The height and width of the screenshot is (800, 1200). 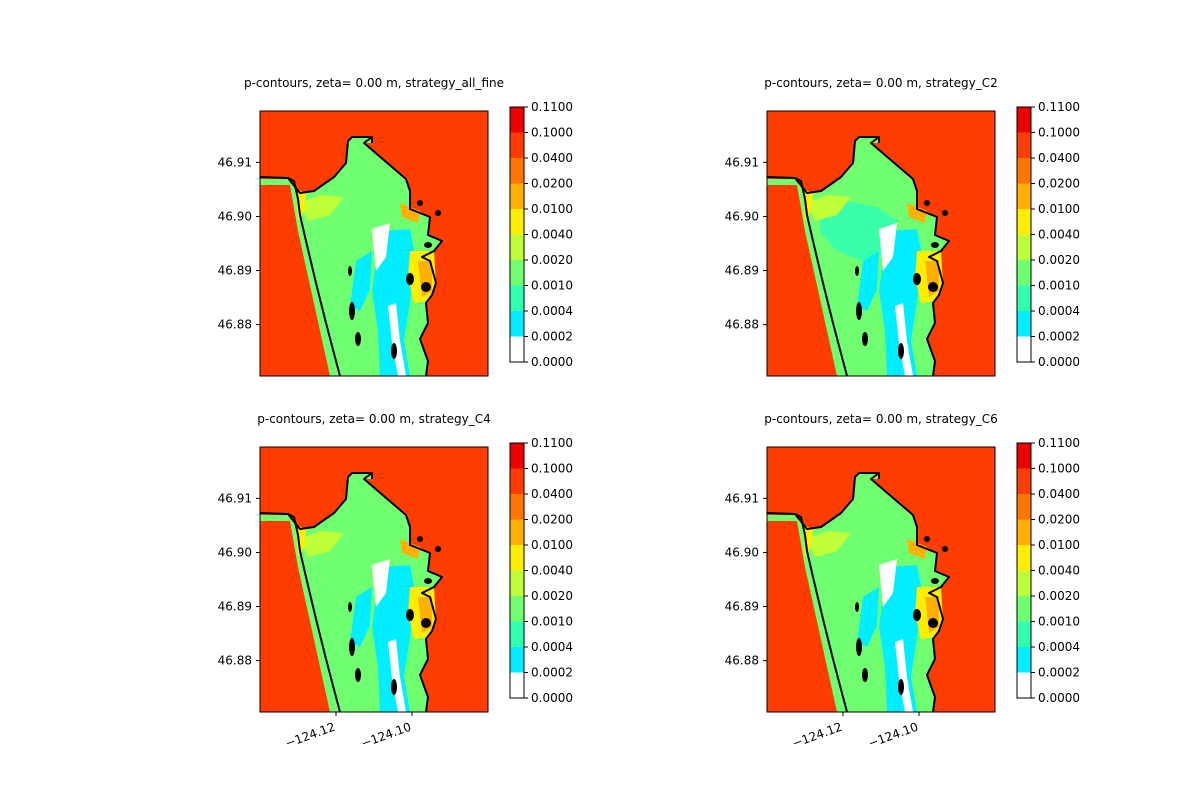 What do you see at coordinates (552, 337) in the screenshot?
I see `colorbar-label: 0.0002` at bounding box center [552, 337].